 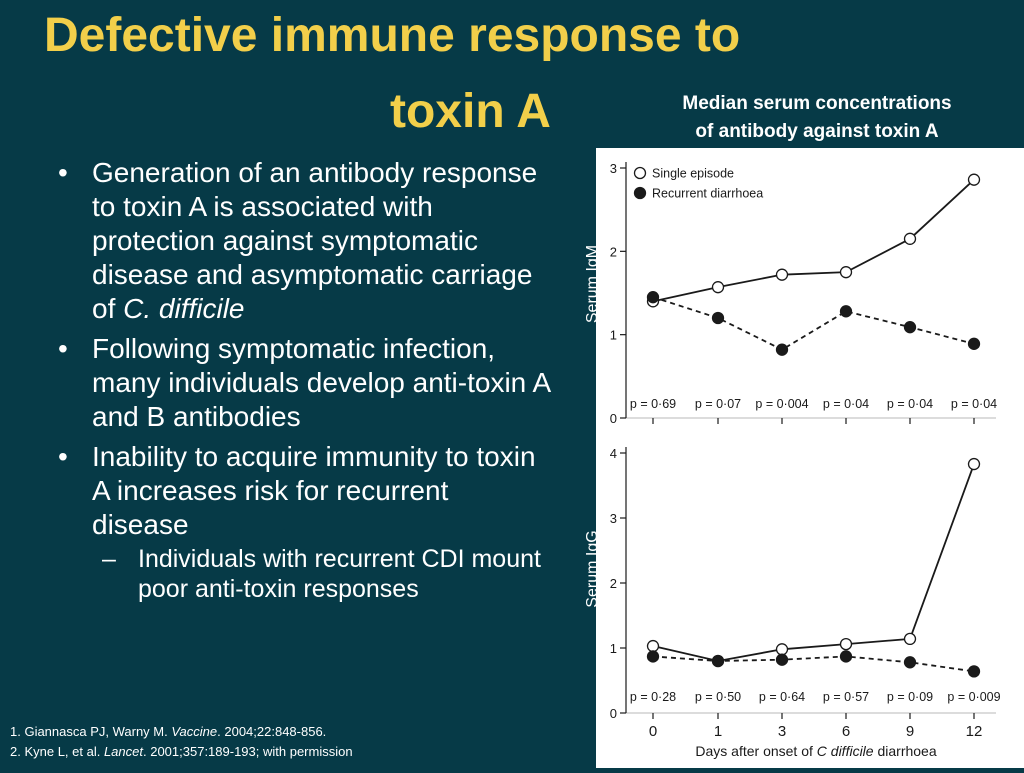 I want to click on igg-y-tick-label: 0, so click(x=613, y=713).